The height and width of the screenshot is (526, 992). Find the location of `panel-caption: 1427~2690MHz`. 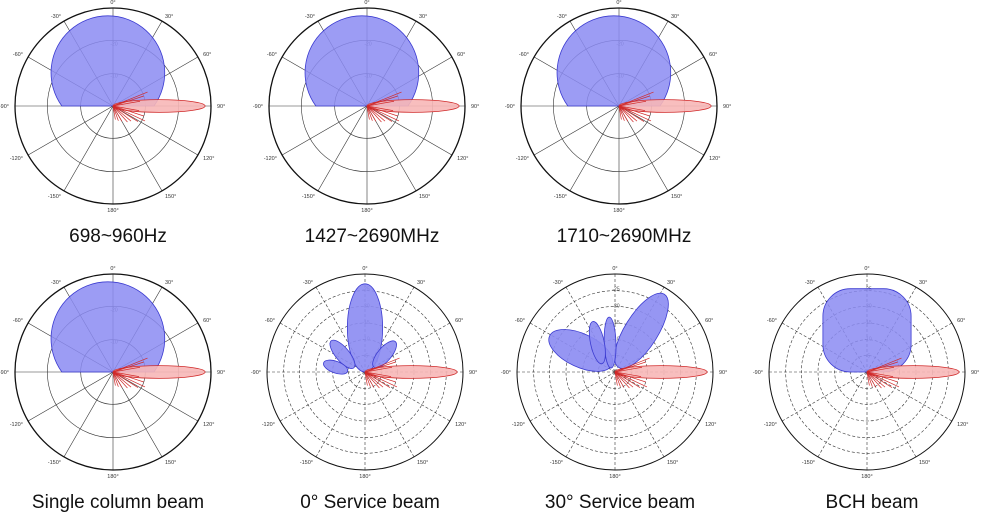

panel-caption: 1427~2690MHz is located at coordinates (372, 236).